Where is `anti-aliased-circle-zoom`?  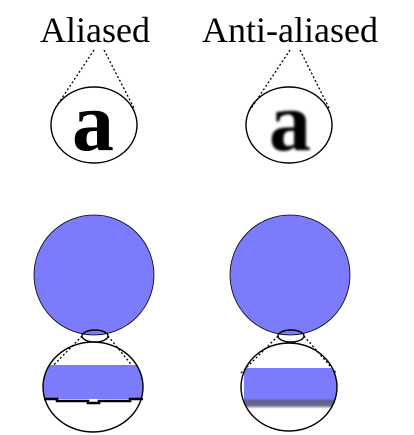 anti-aliased-circle-zoom is located at coordinates (290, 323).